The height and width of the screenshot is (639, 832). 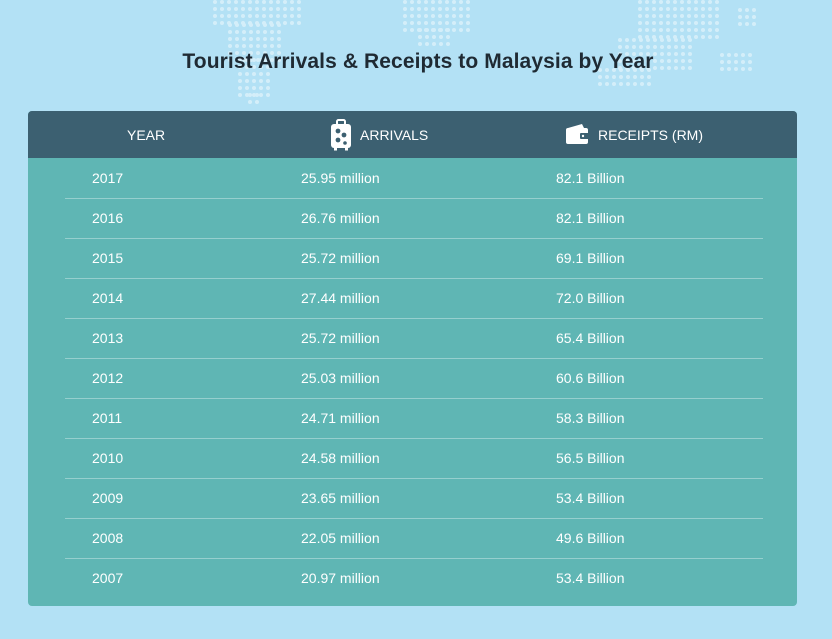 What do you see at coordinates (412, 378) in the screenshot?
I see `table-row: 2012 25.03 million 60.6 Billion` at bounding box center [412, 378].